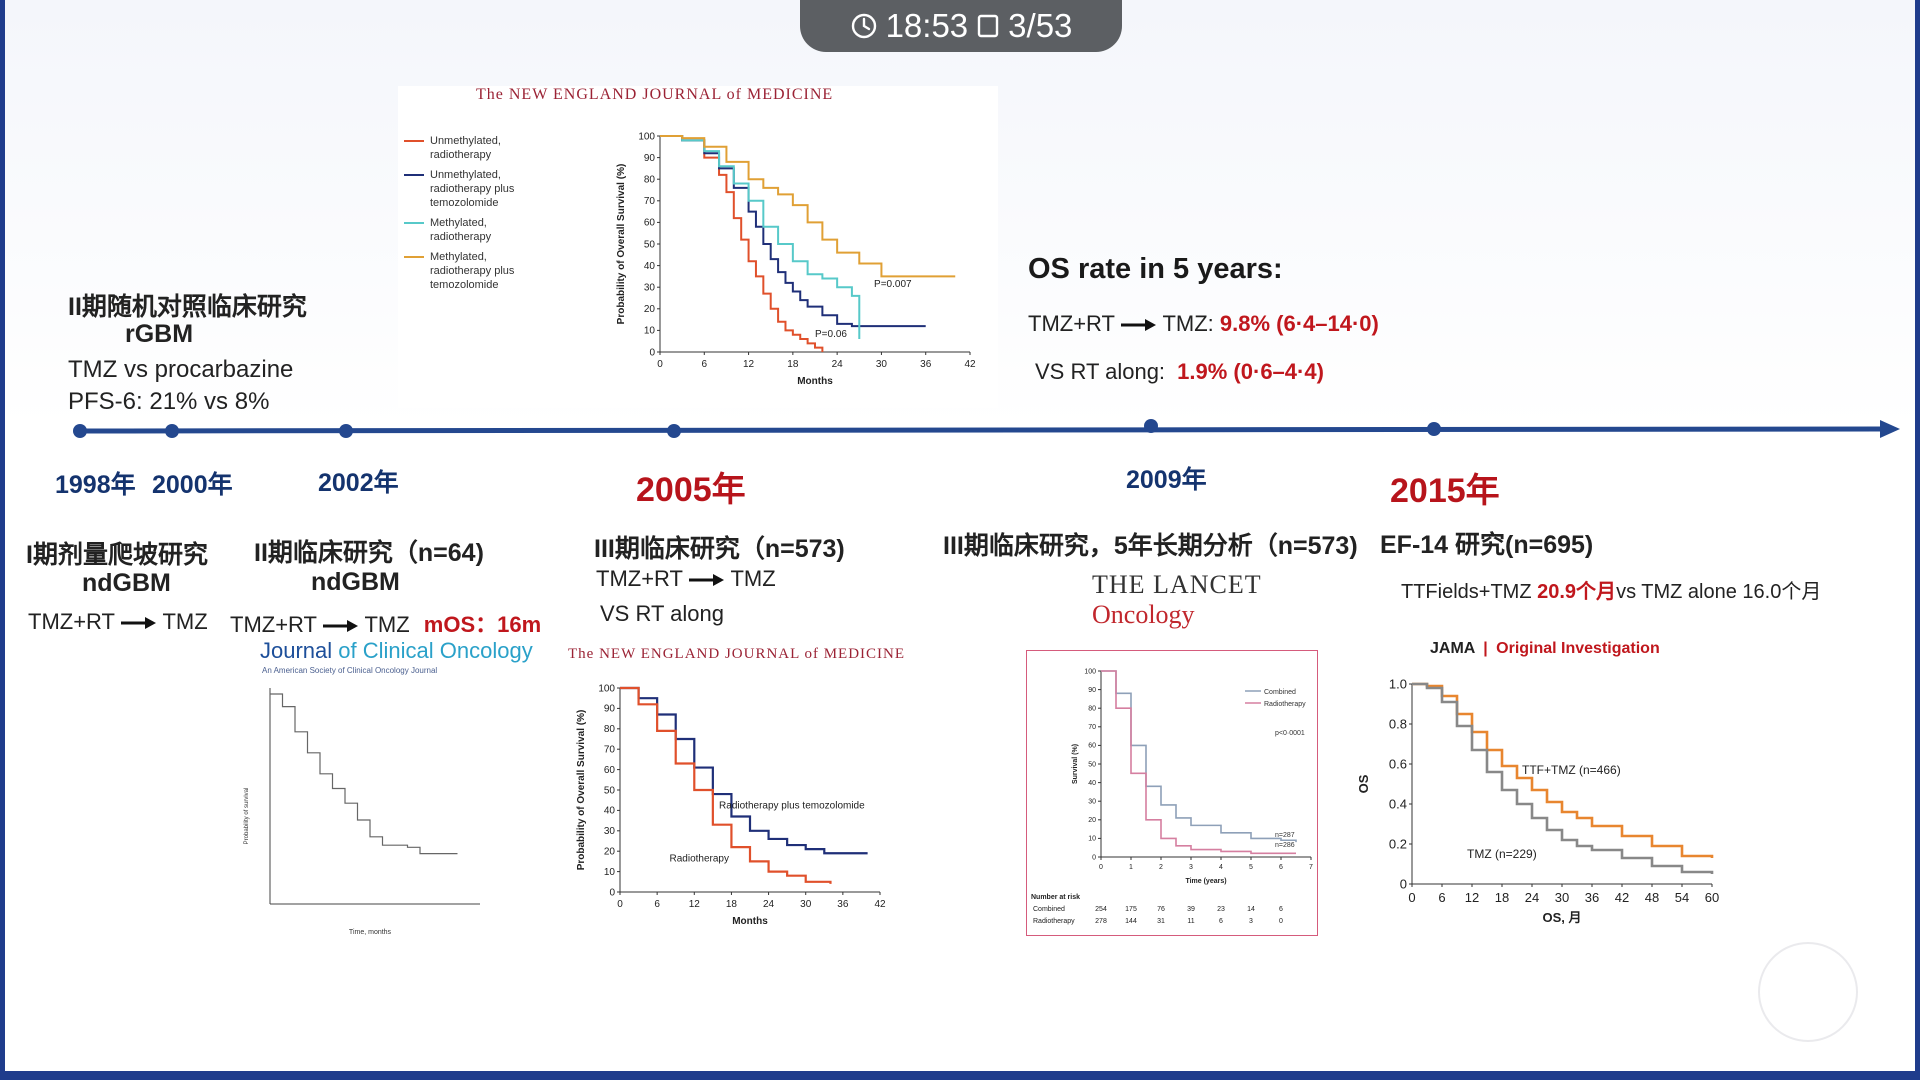  I want to click on y-tick-label: 0, so click(1094, 857).